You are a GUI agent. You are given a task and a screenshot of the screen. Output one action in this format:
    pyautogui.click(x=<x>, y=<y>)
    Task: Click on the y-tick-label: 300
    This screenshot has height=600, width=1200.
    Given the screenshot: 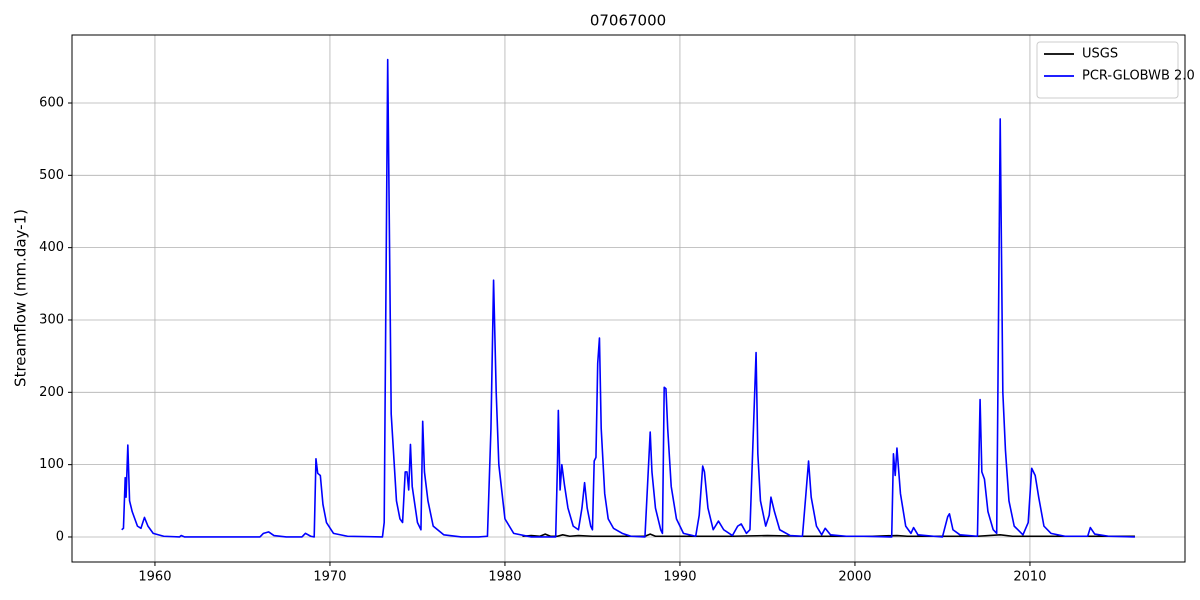 What is the action you would take?
    pyautogui.click(x=51, y=319)
    